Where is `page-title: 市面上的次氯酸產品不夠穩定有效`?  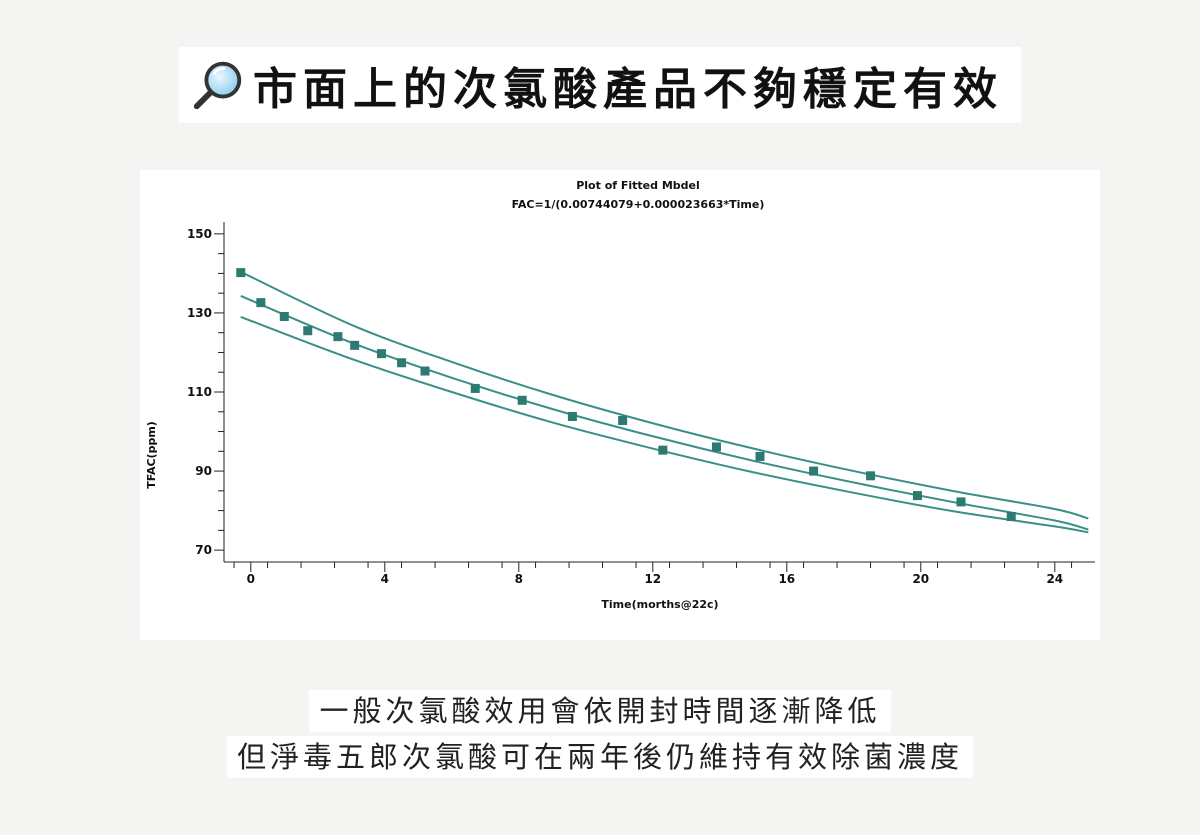
page-title: 市面上的次氯酸產品不夠穩定有效 is located at coordinates (628, 89).